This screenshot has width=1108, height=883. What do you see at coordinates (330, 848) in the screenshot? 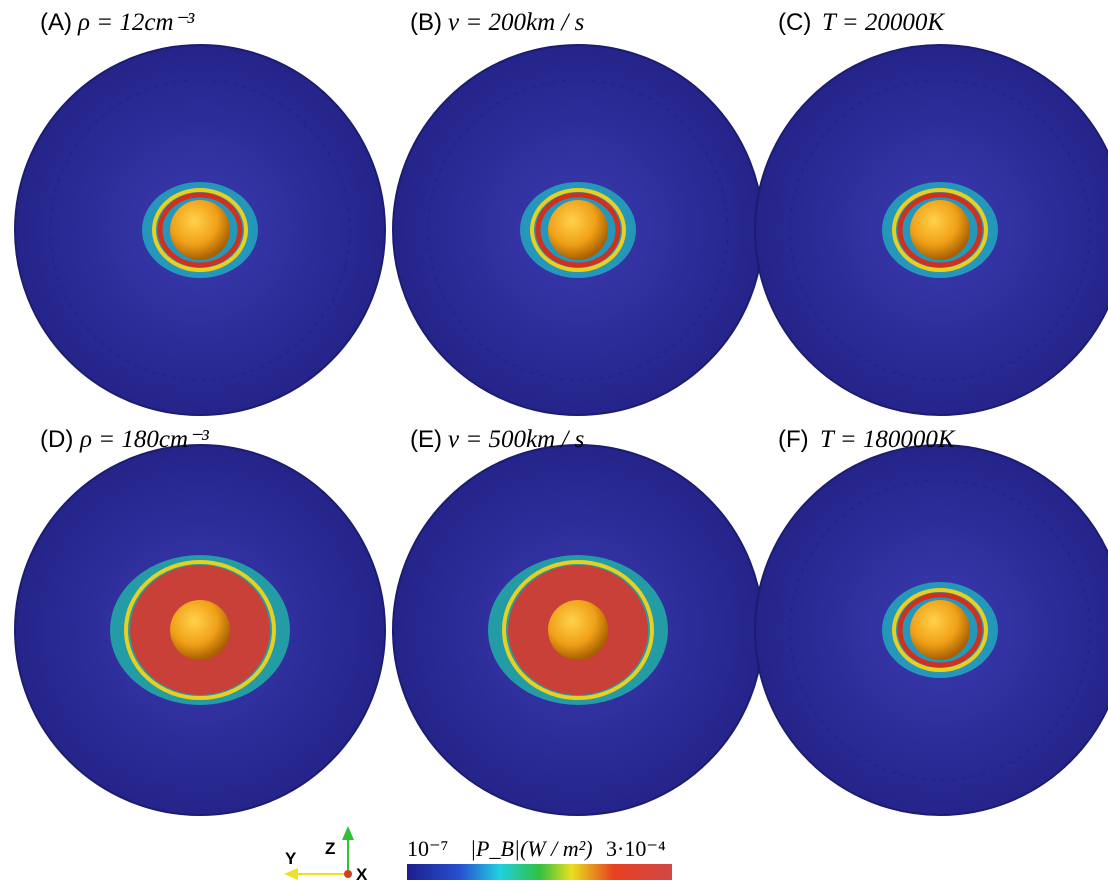
I see `z-label: Z` at bounding box center [330, 848].